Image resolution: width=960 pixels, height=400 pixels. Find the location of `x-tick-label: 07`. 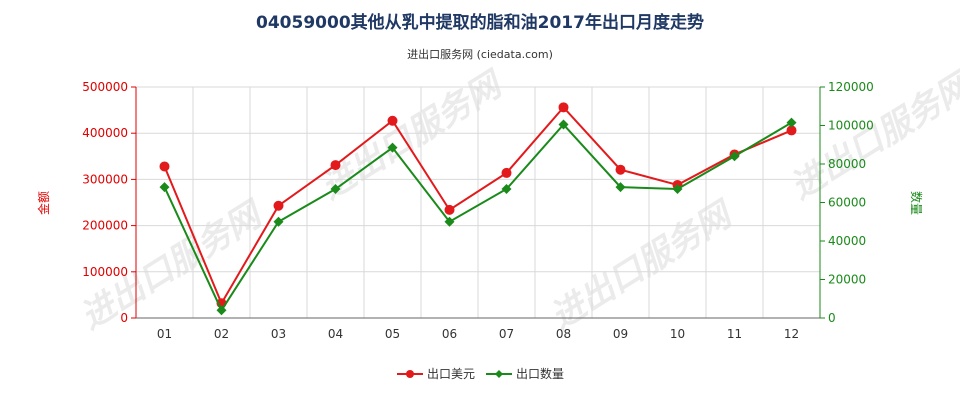

x-tick-label: 07 is located at coordinates (506, 334).